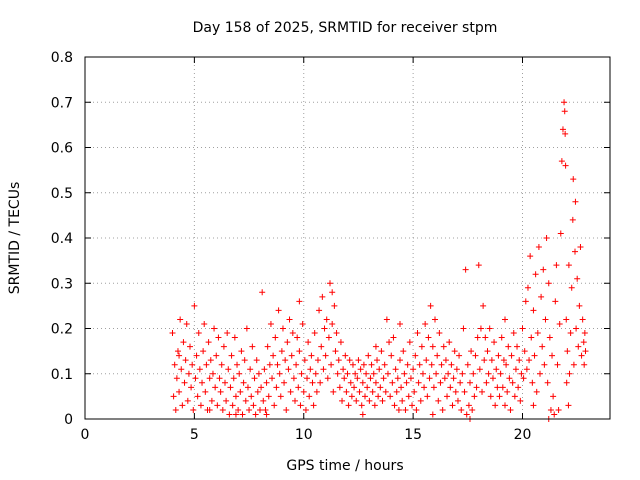 The image size is (640, 480). I want to click on x-tick-label: 20, so click(523, 435).